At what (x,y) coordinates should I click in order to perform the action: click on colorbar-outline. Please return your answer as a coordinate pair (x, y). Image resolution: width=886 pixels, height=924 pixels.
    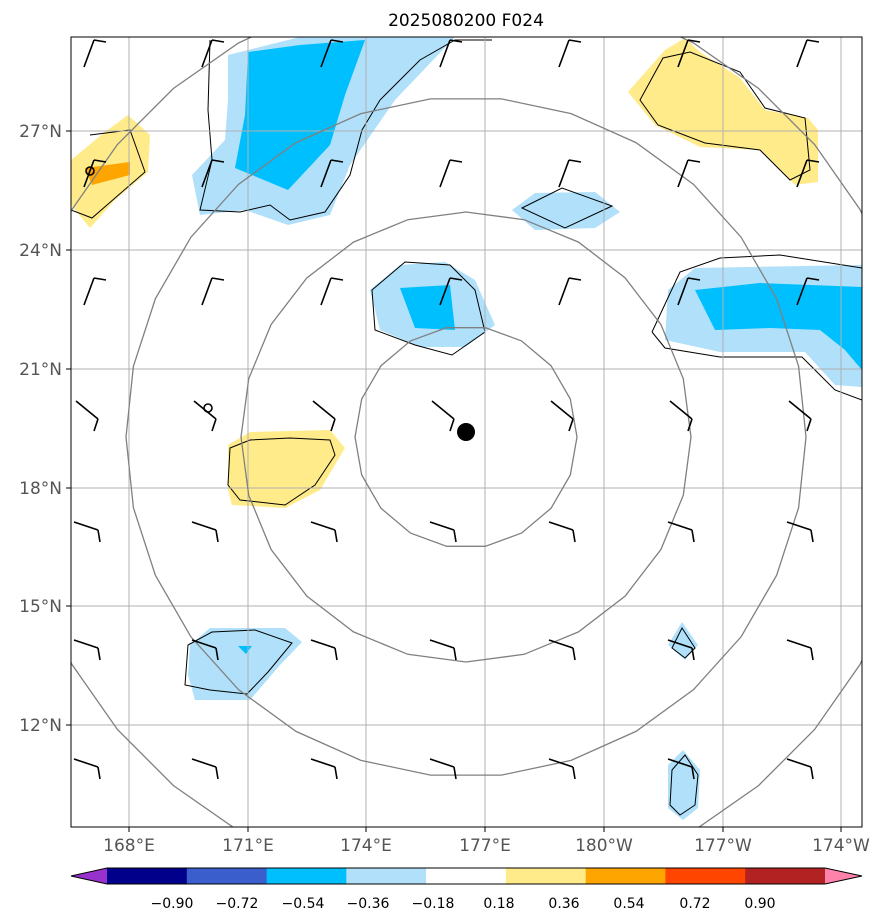
    Looking at the image, I should click on (466, 876).